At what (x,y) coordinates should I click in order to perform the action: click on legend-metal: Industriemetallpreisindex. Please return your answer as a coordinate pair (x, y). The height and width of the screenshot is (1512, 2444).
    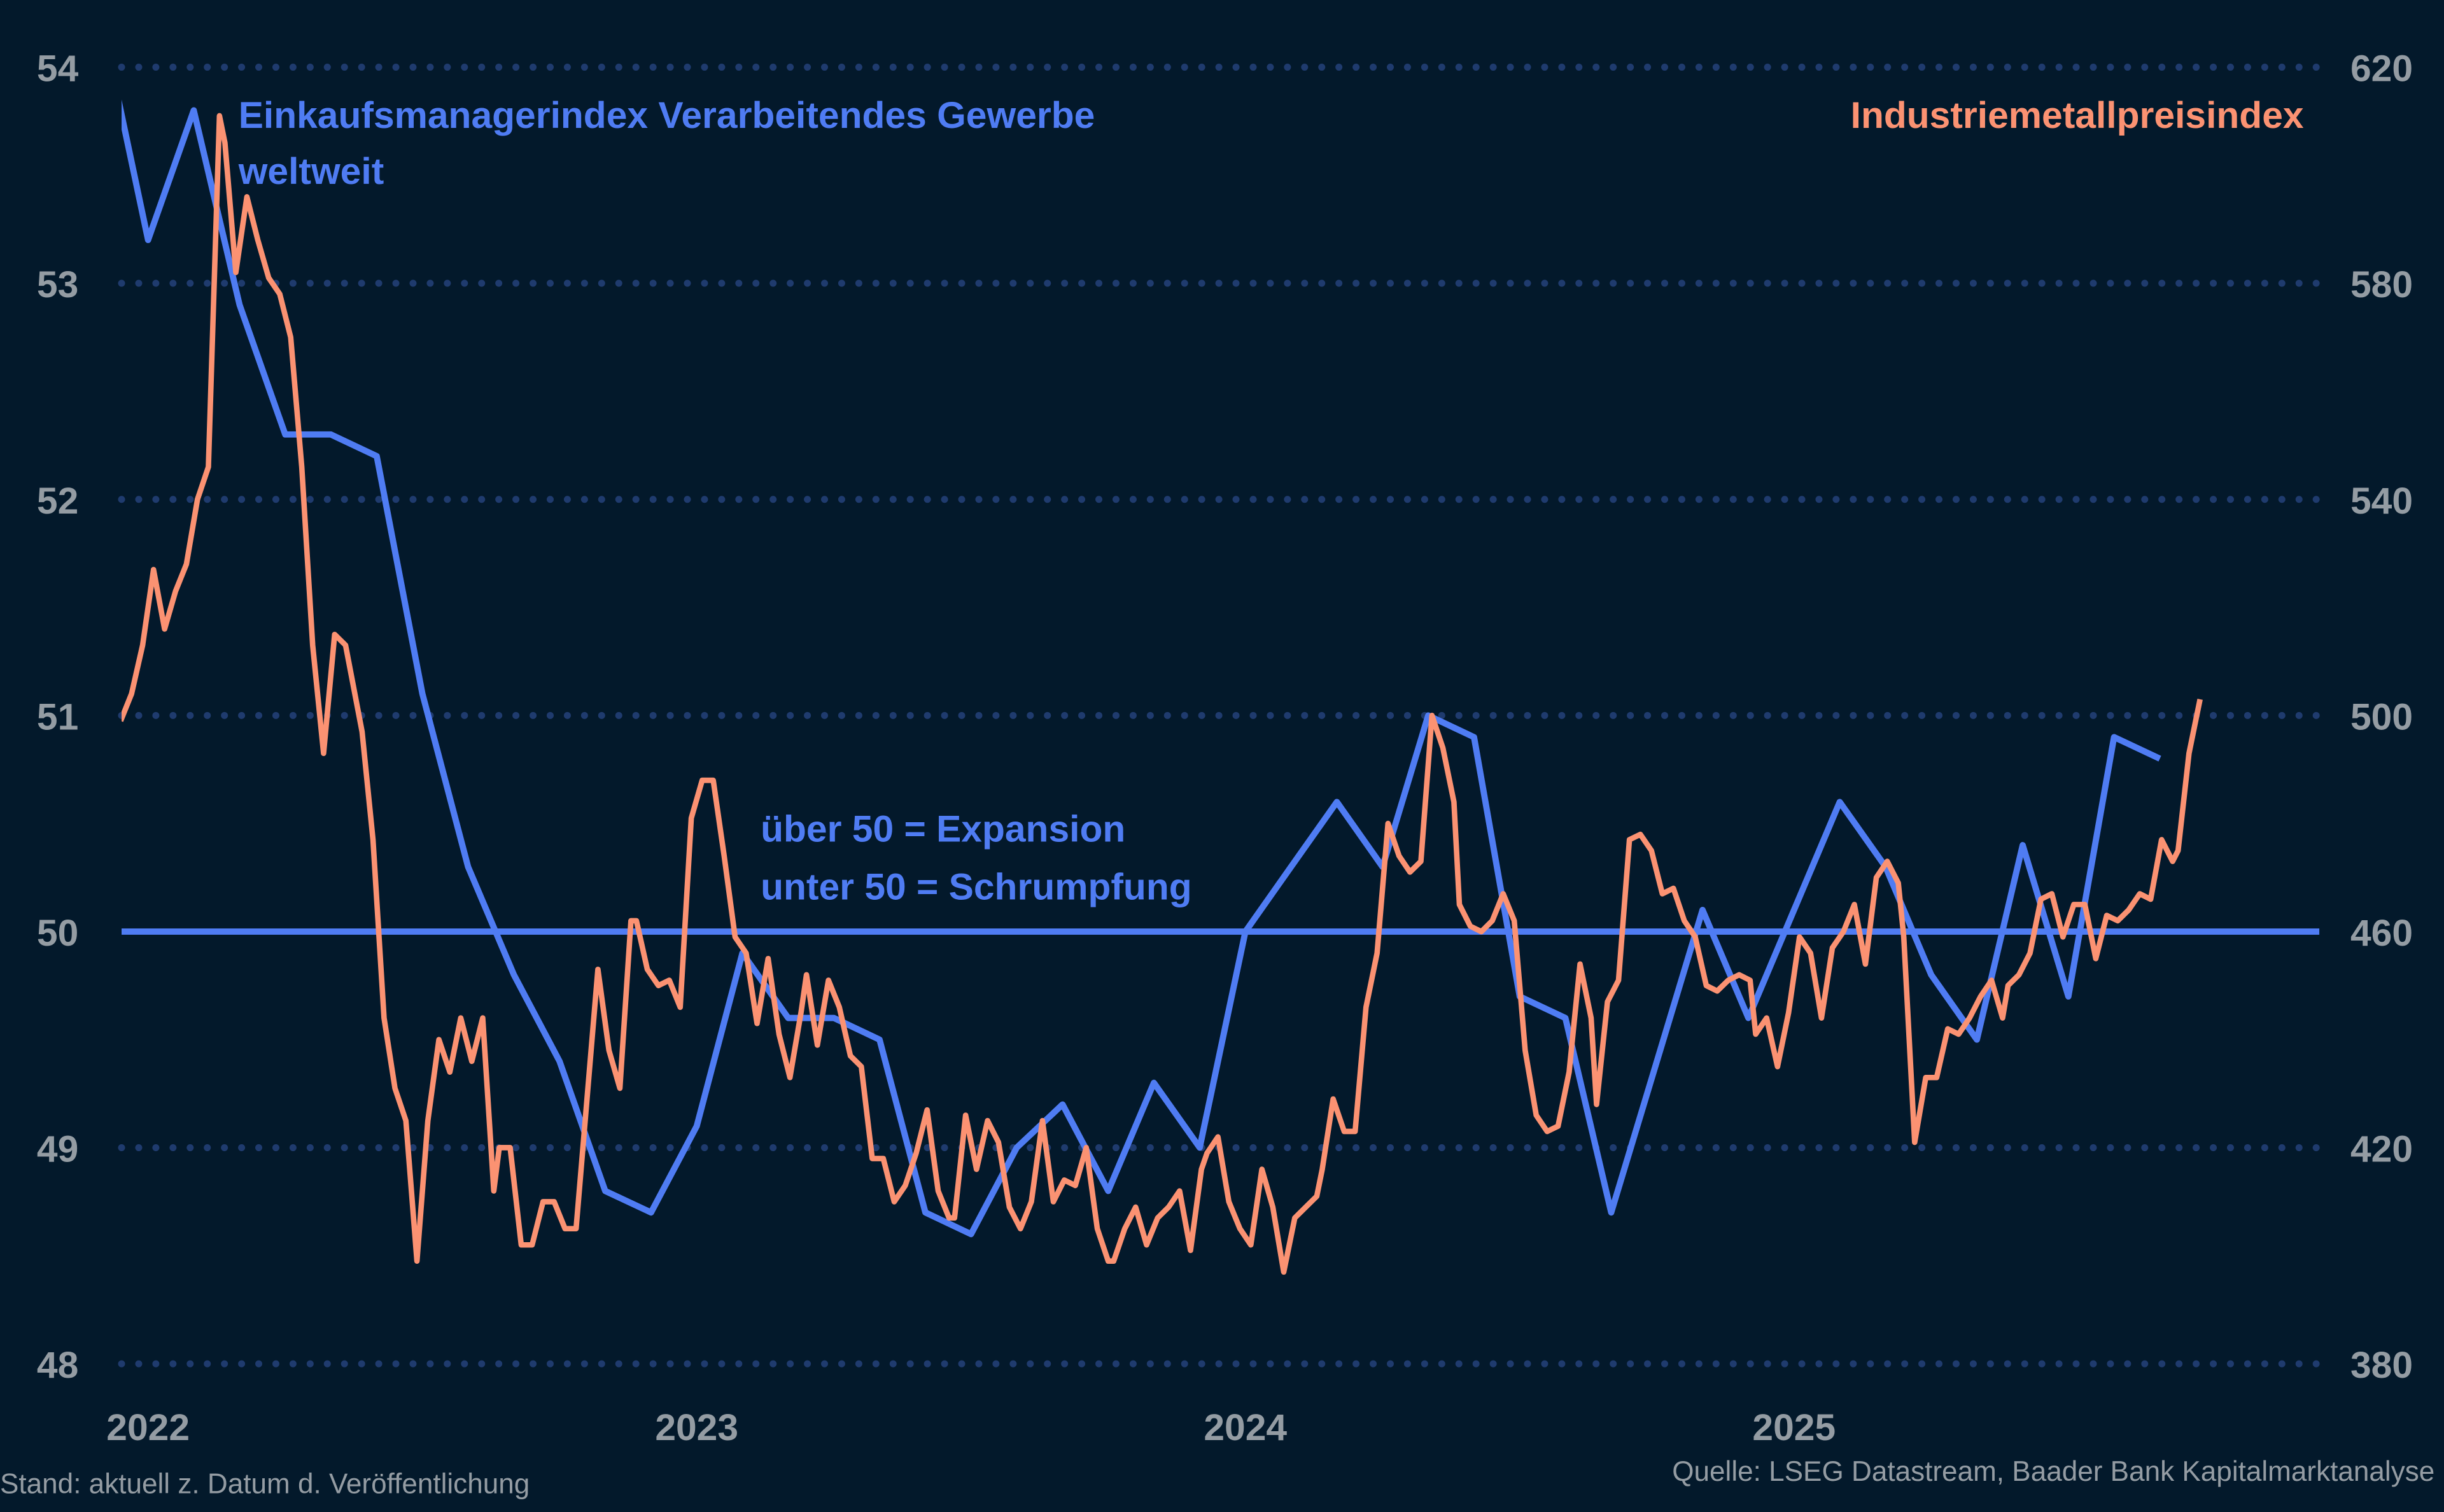
    Looking at the image, I should click on (2077, 115).